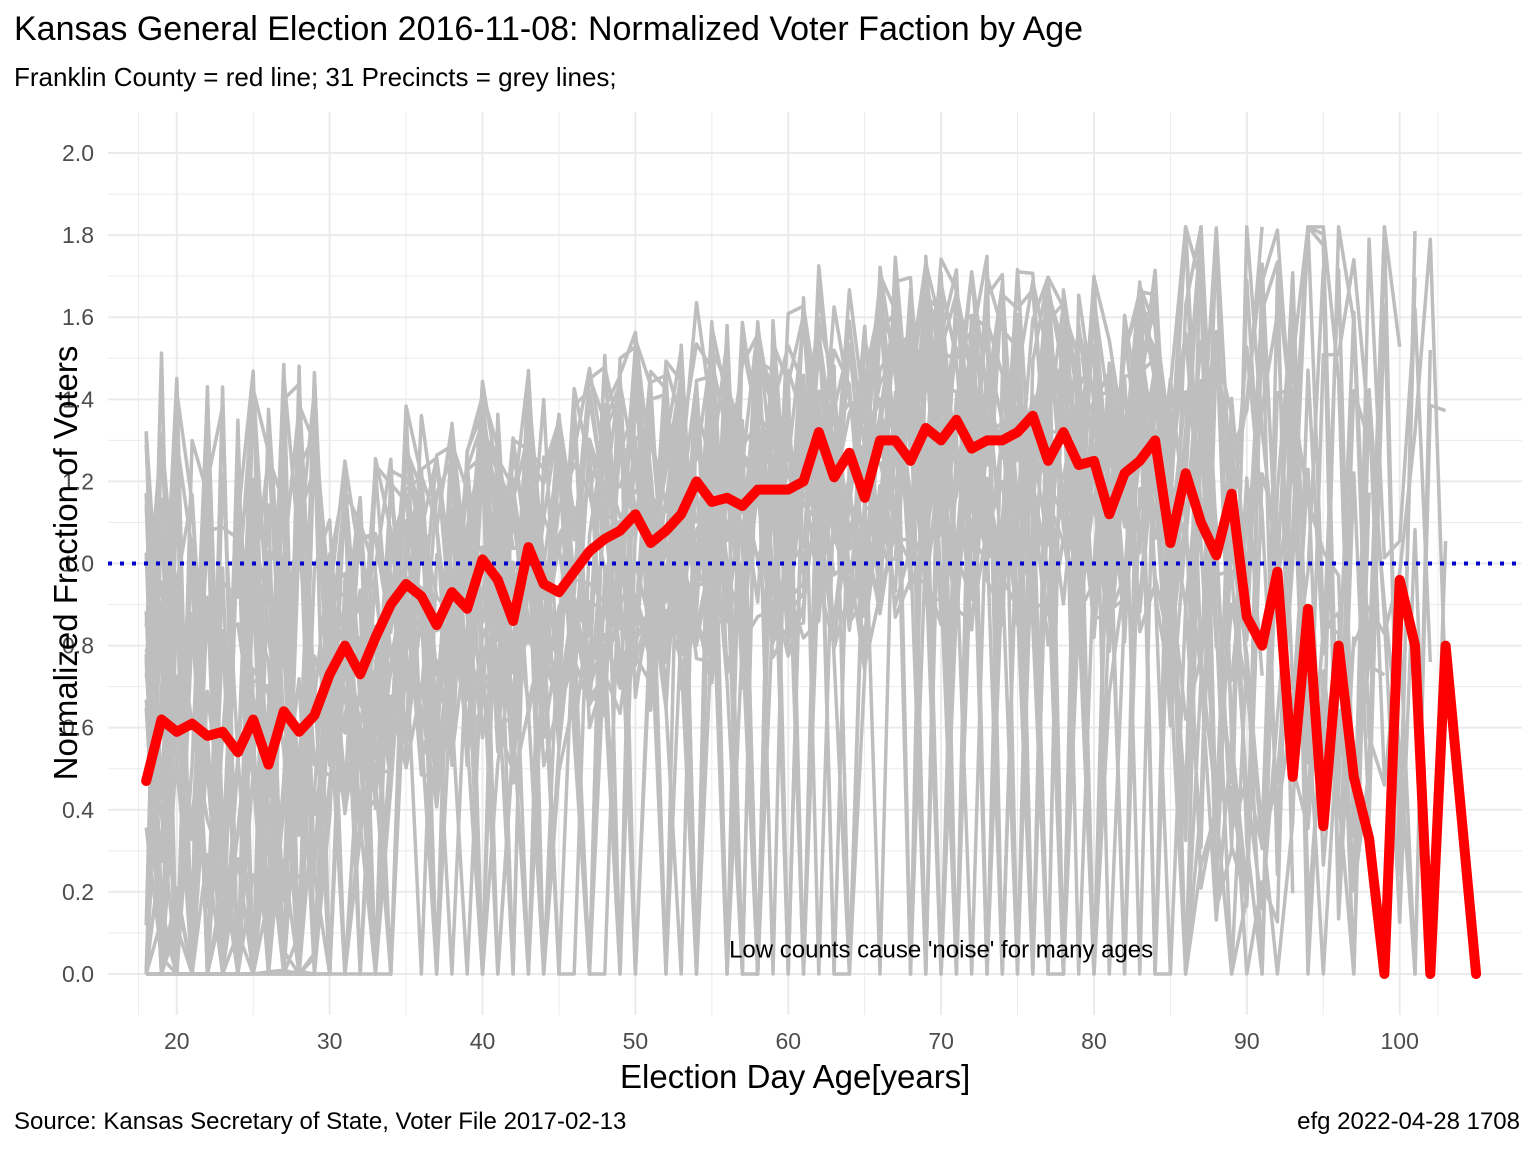 This screenshot has width=1536, height=1152. What do you see at coordinates (78, 317) in the screenshot?
I see `y-tick-label: 1.6` at bounding box center [78, 317].